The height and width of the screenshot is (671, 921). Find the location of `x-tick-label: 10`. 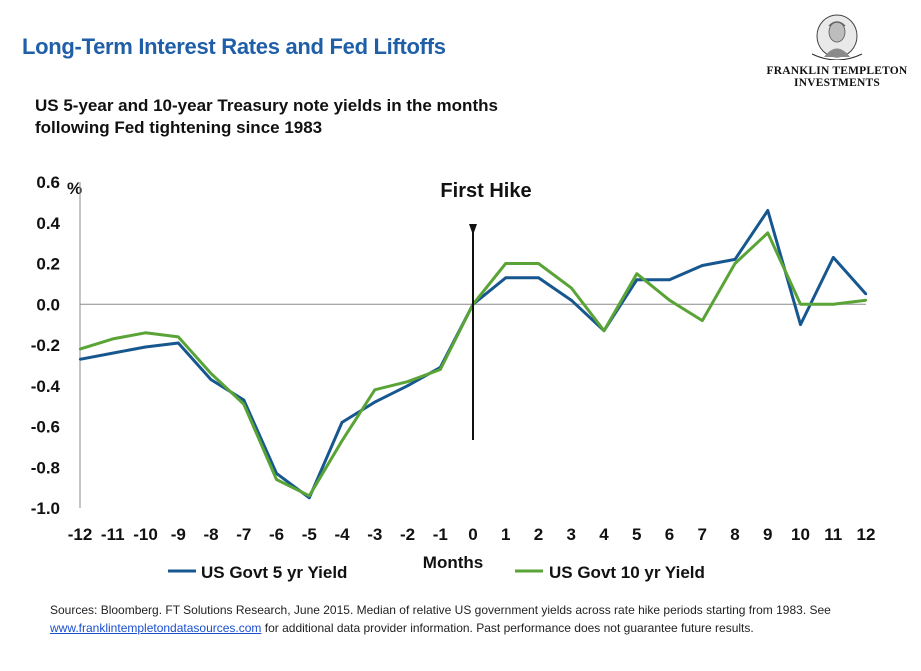

x-tick-label: 10 is located at coordinates (800, 534).